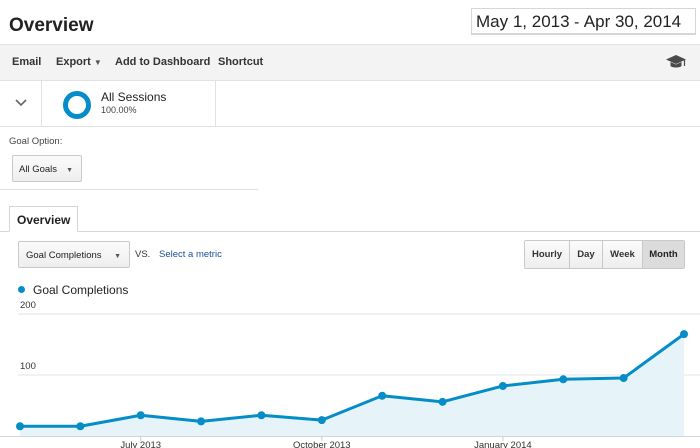 This screenshot has height=448, width=700. What do you see at coordinates (322, 444) in the screenshot?
I see `x-tick-label: October 2013` at bounding box center [322, 444].